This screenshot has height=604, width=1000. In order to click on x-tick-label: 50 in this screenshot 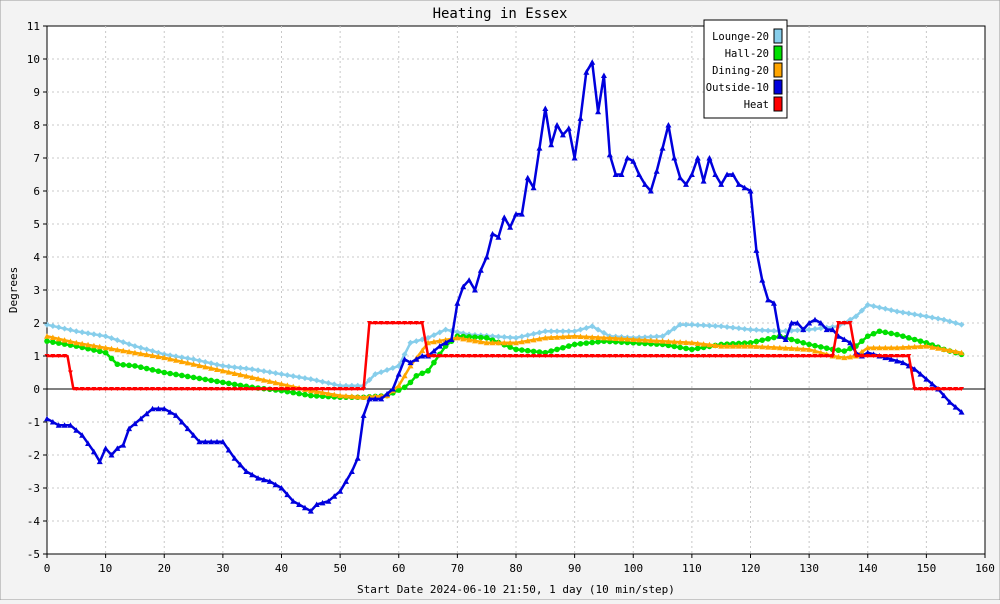, I will do `click(340, 568)`.